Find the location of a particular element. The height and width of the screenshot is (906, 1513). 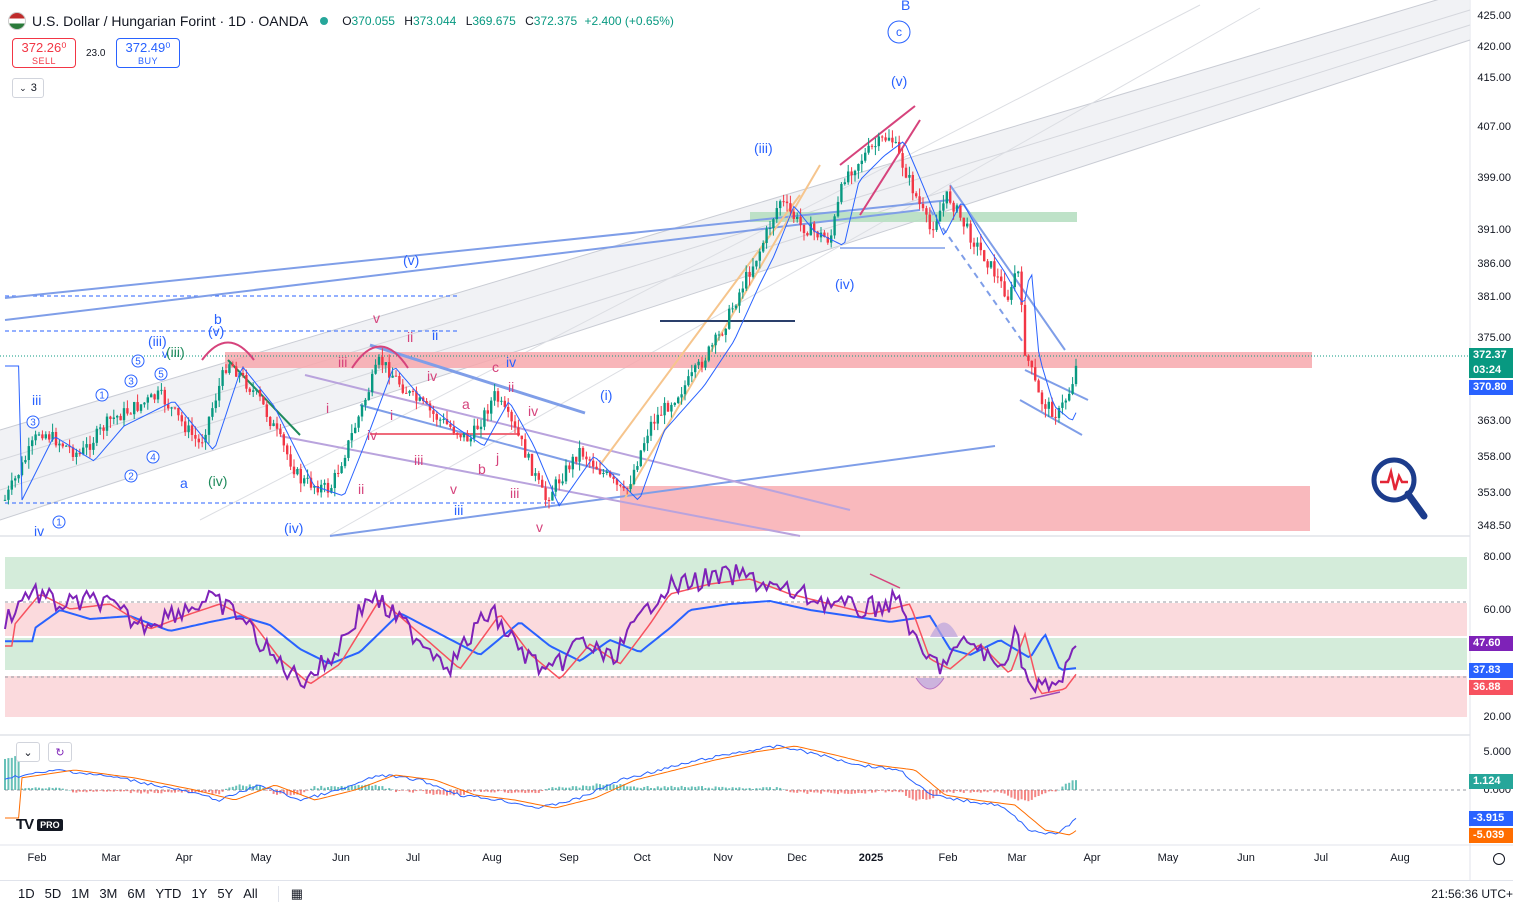

svg-text: ii is located at coordinates (410, 337).